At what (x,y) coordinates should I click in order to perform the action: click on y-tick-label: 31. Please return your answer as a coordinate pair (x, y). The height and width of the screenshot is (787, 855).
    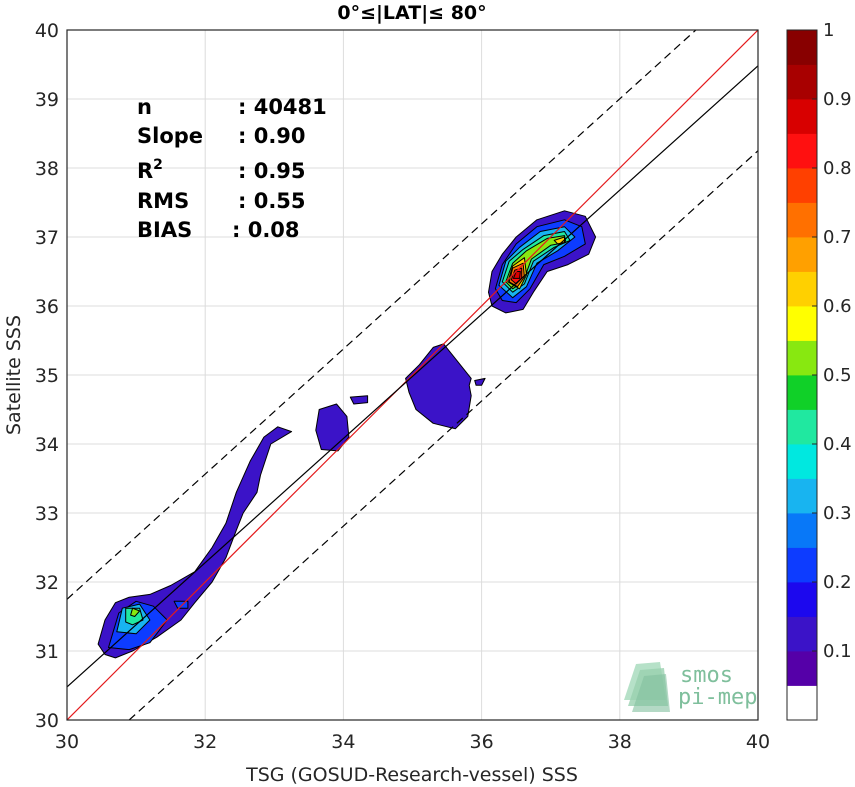
    Looking at the image, I should click on (47, 652).